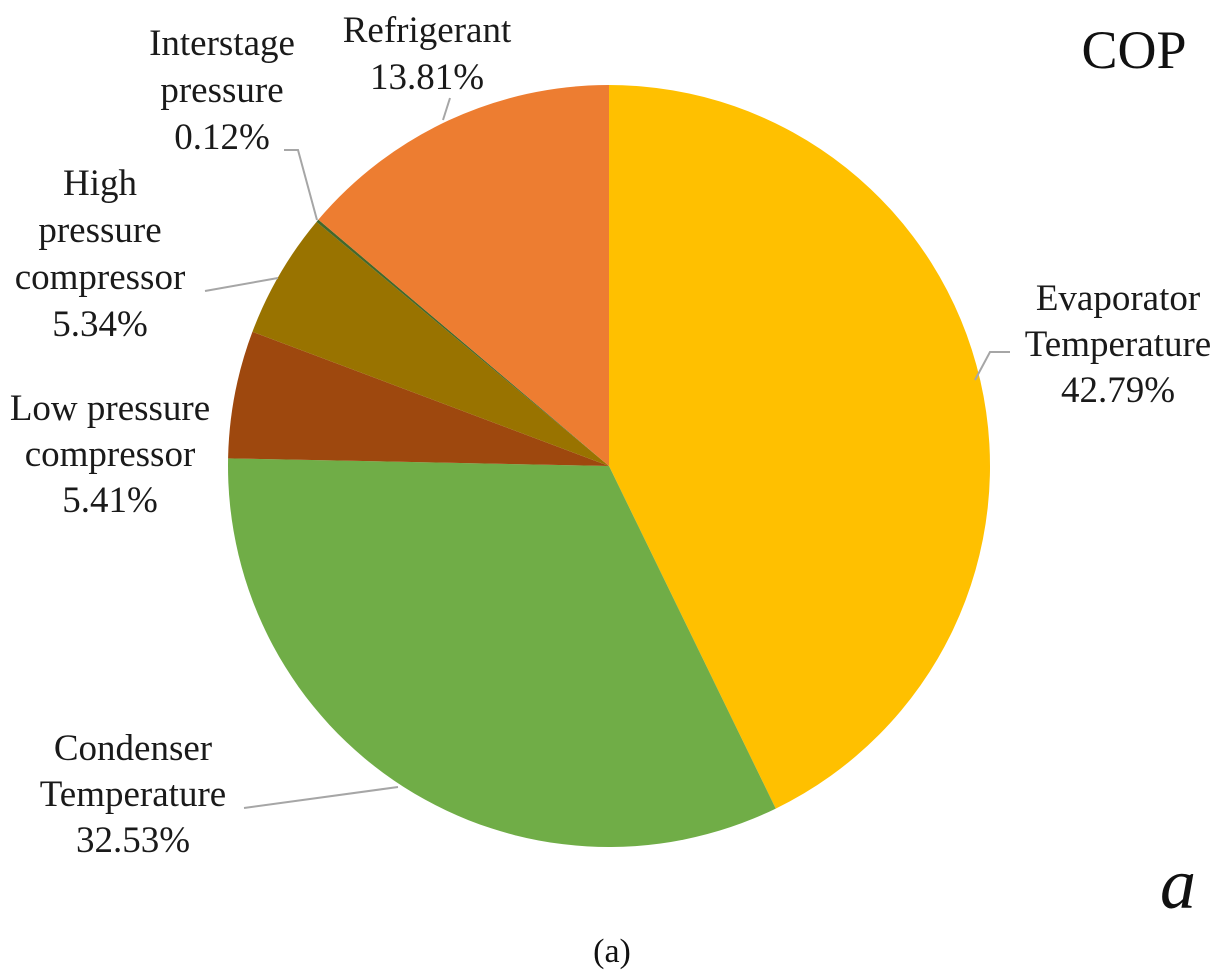  I want to click on slice-name-line: High, so click(100, 183).